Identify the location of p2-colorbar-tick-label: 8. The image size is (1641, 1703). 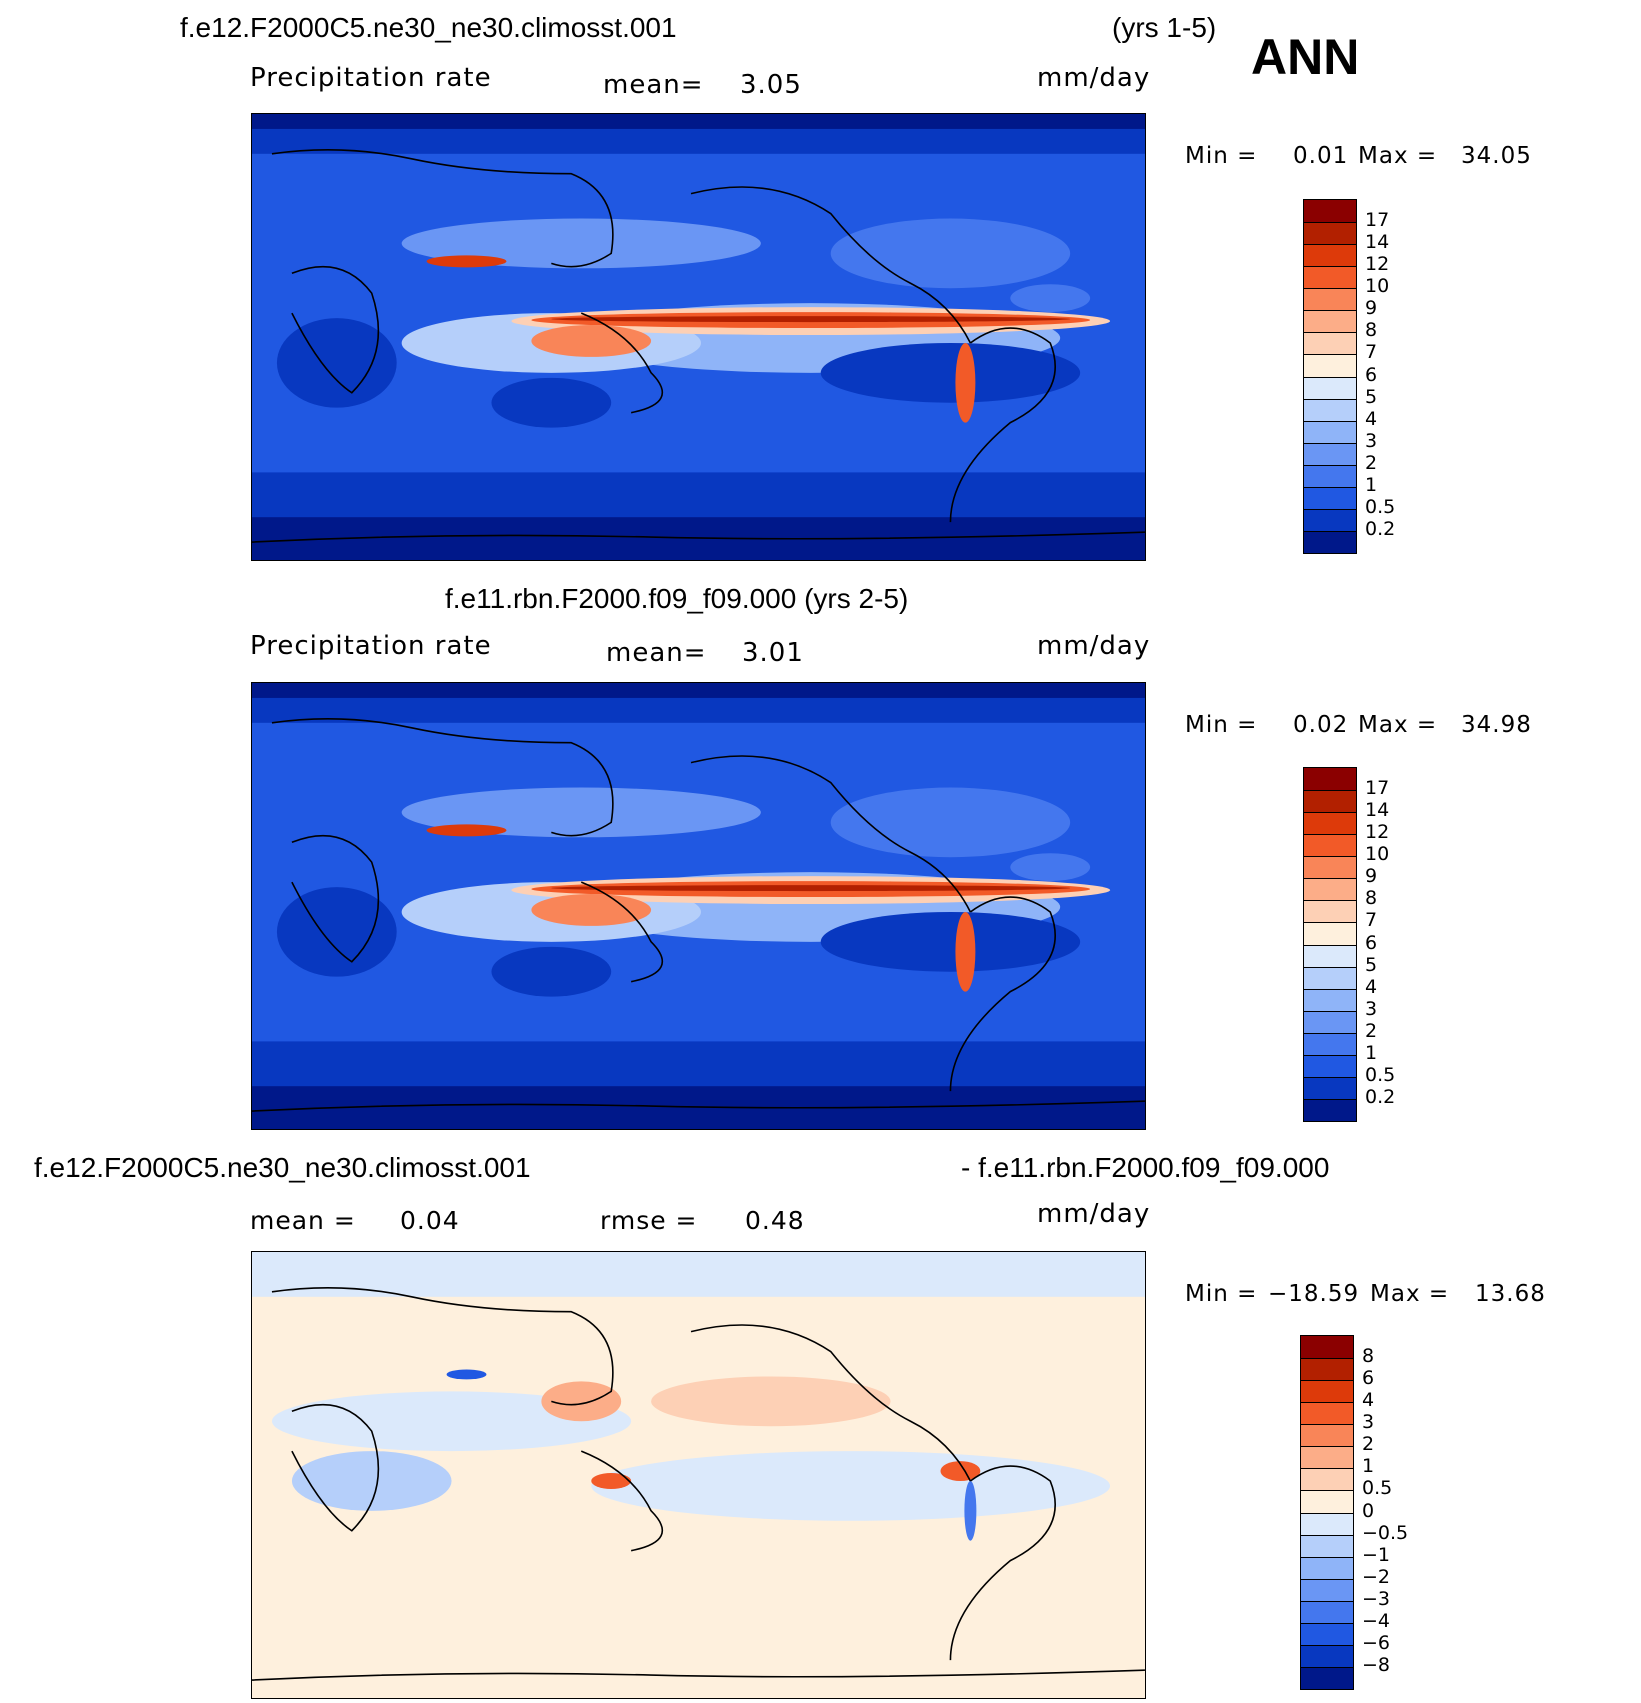
(1371, 898).